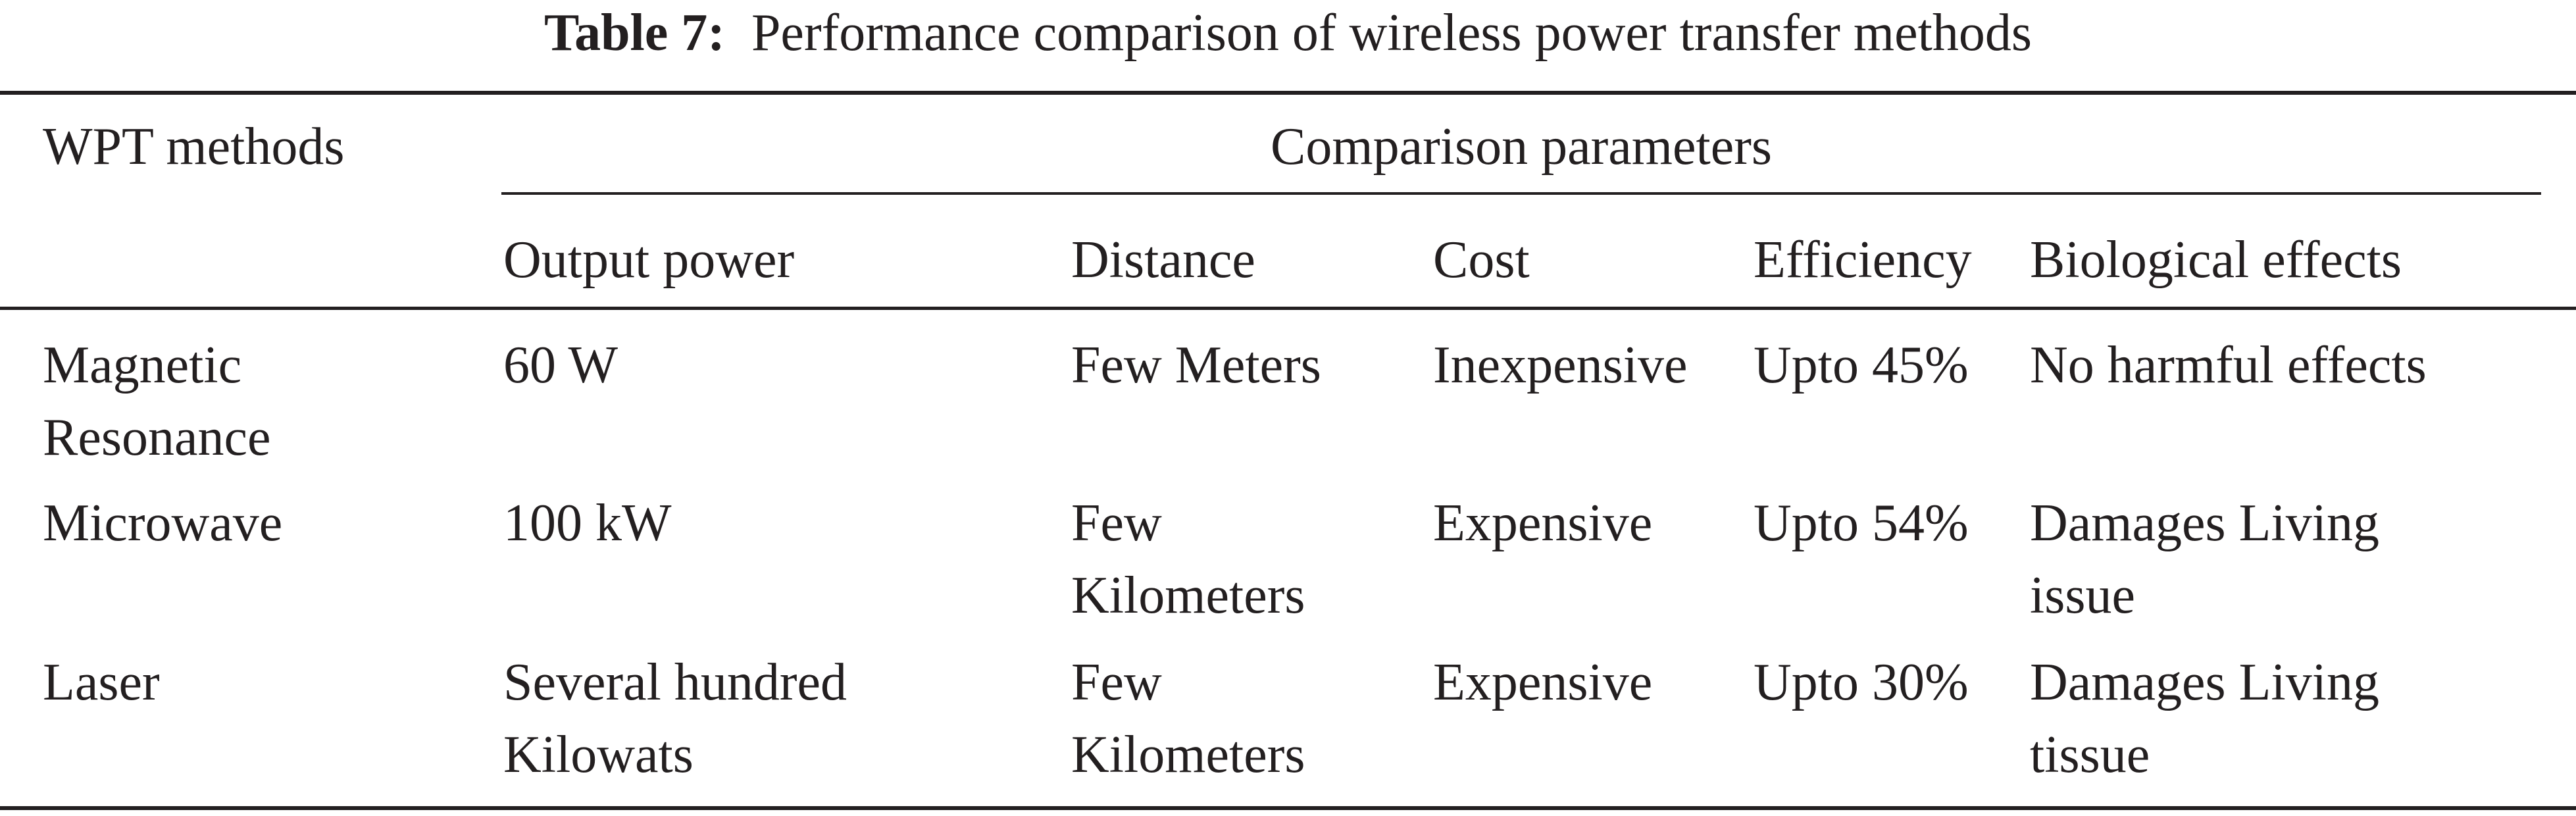 The height and width of the screenshot is (816, 2576). I want to click on output-power-line: Kilowats, so click(598, 755).